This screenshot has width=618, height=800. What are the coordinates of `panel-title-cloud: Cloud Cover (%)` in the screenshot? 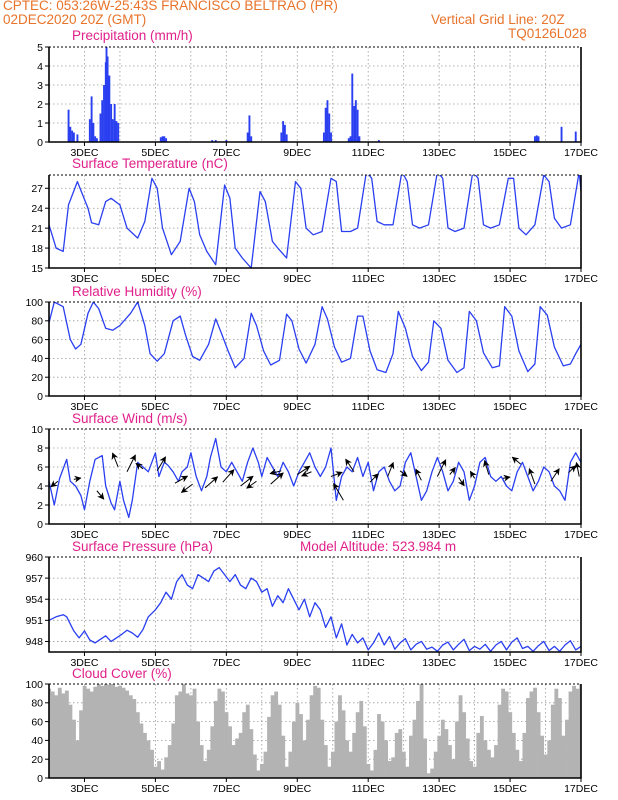 It's located at (122, 673).